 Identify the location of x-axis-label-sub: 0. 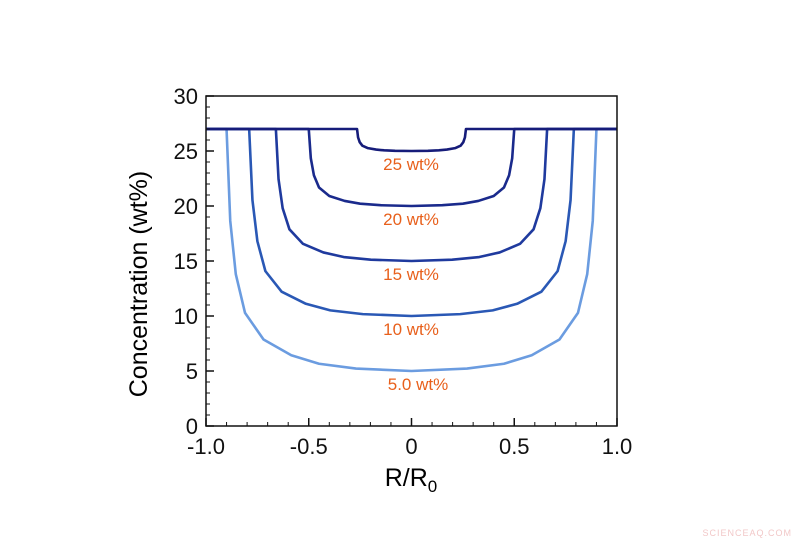
(432, 486).